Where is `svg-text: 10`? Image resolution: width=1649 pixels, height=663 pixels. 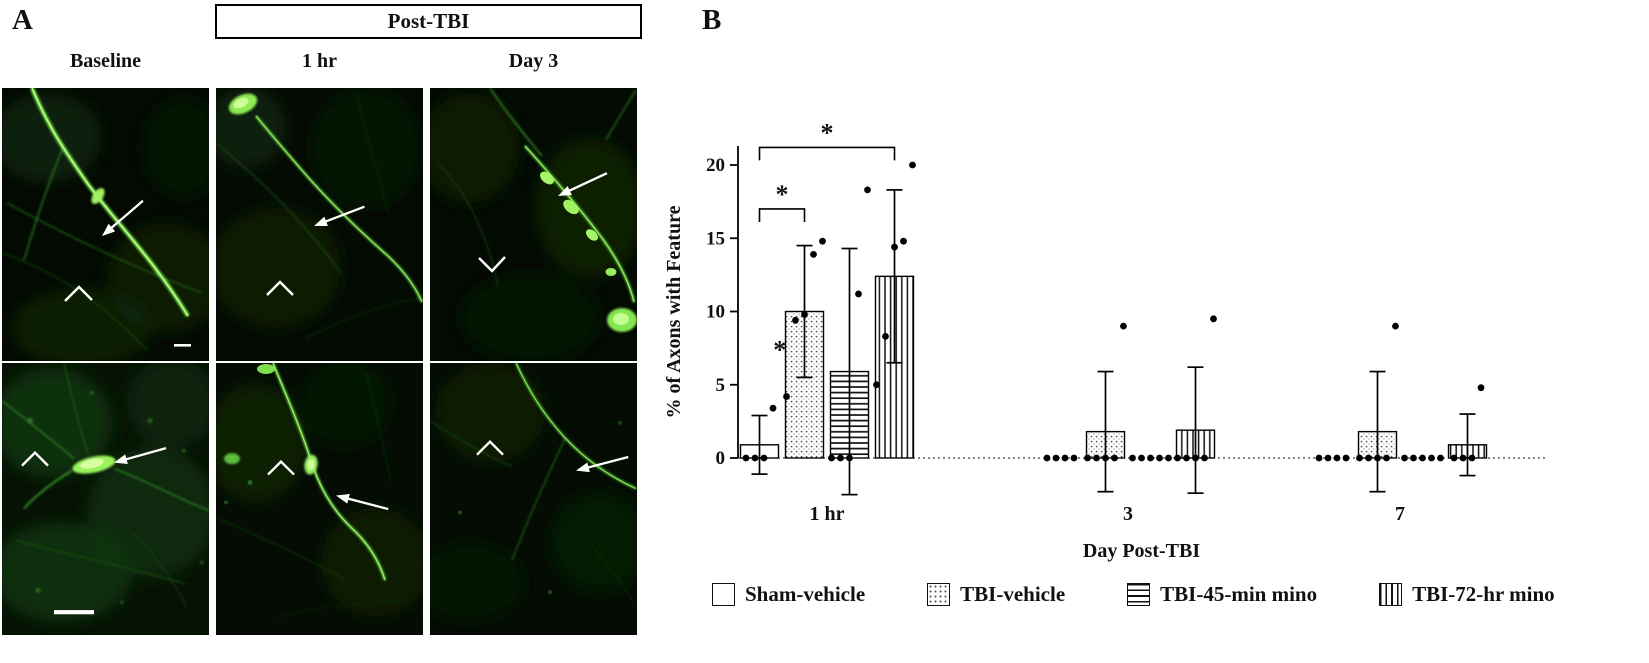 svg-text: 10 is located at coordinates (715, 312).